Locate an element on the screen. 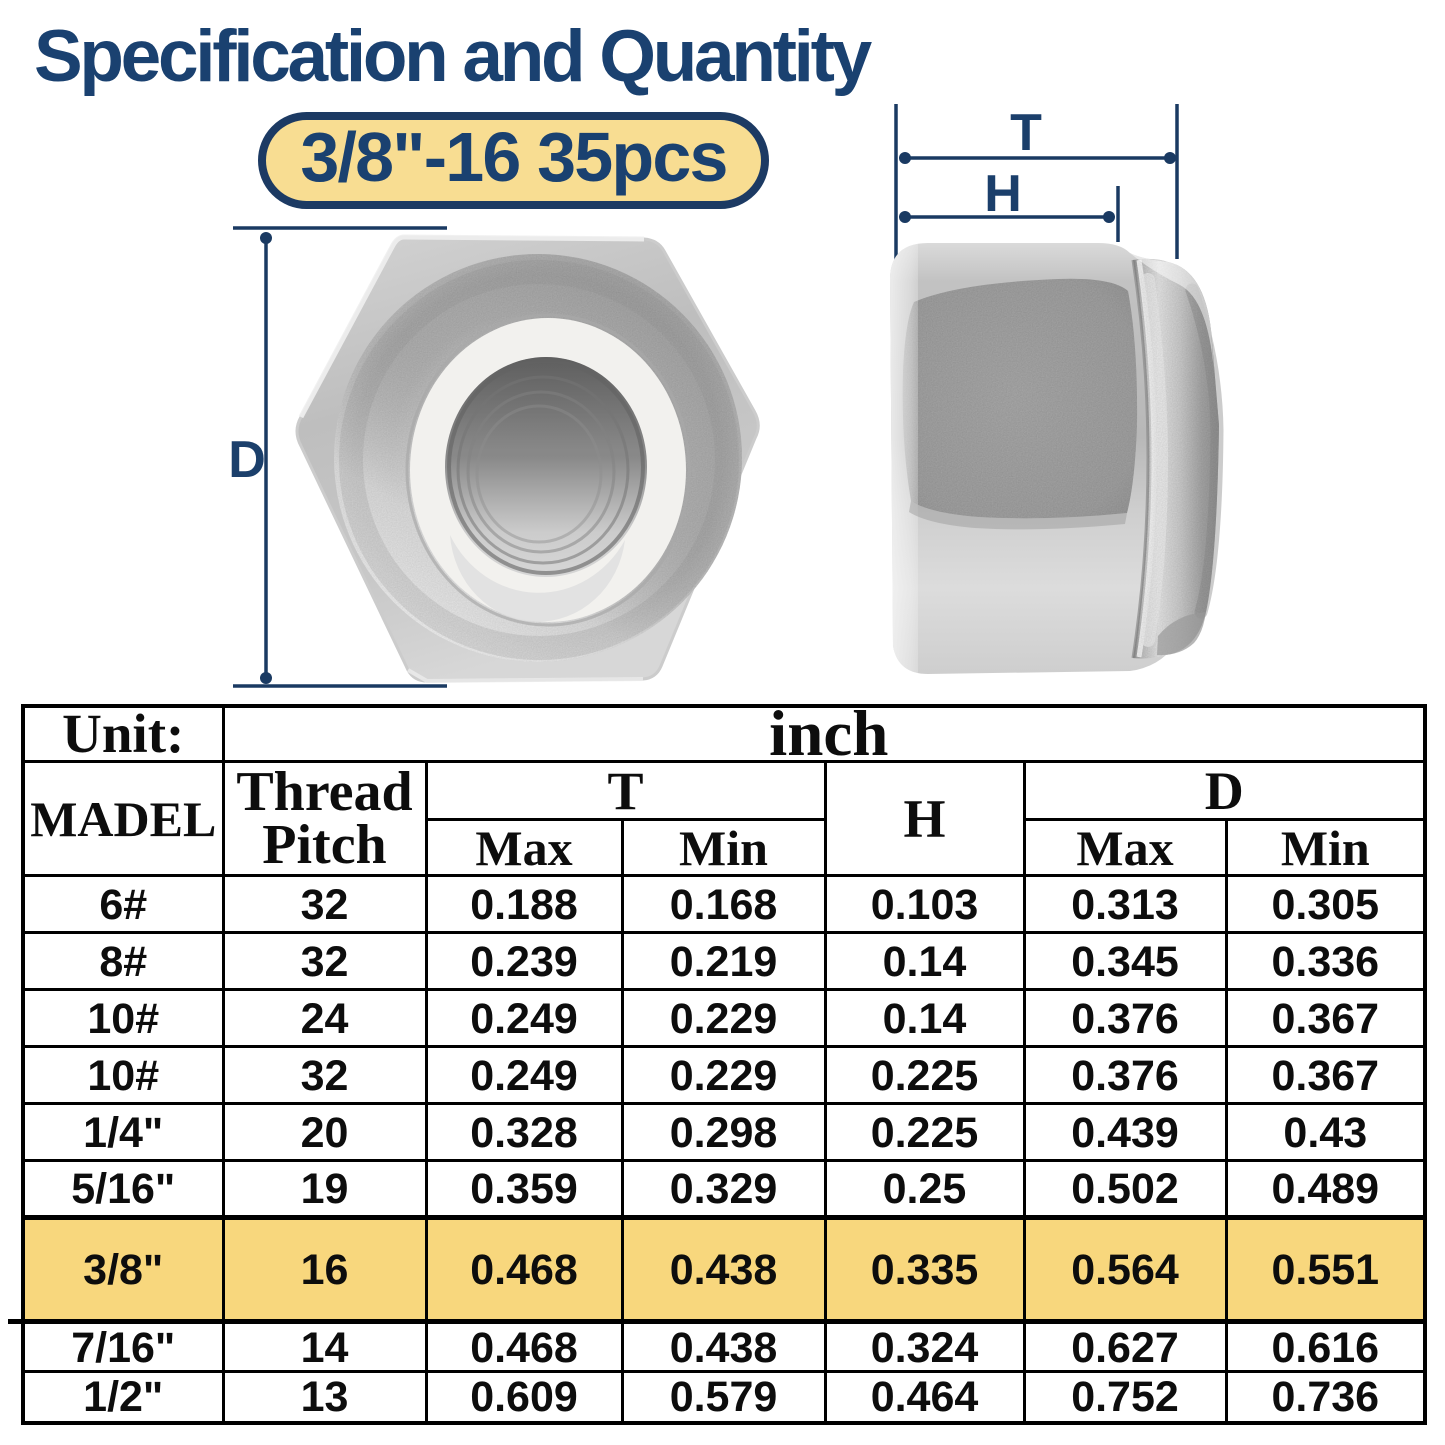 Image resolution: width=1445 pixels, height=1445 pixels. svg-text: H is located at coordinates (1003, 194).